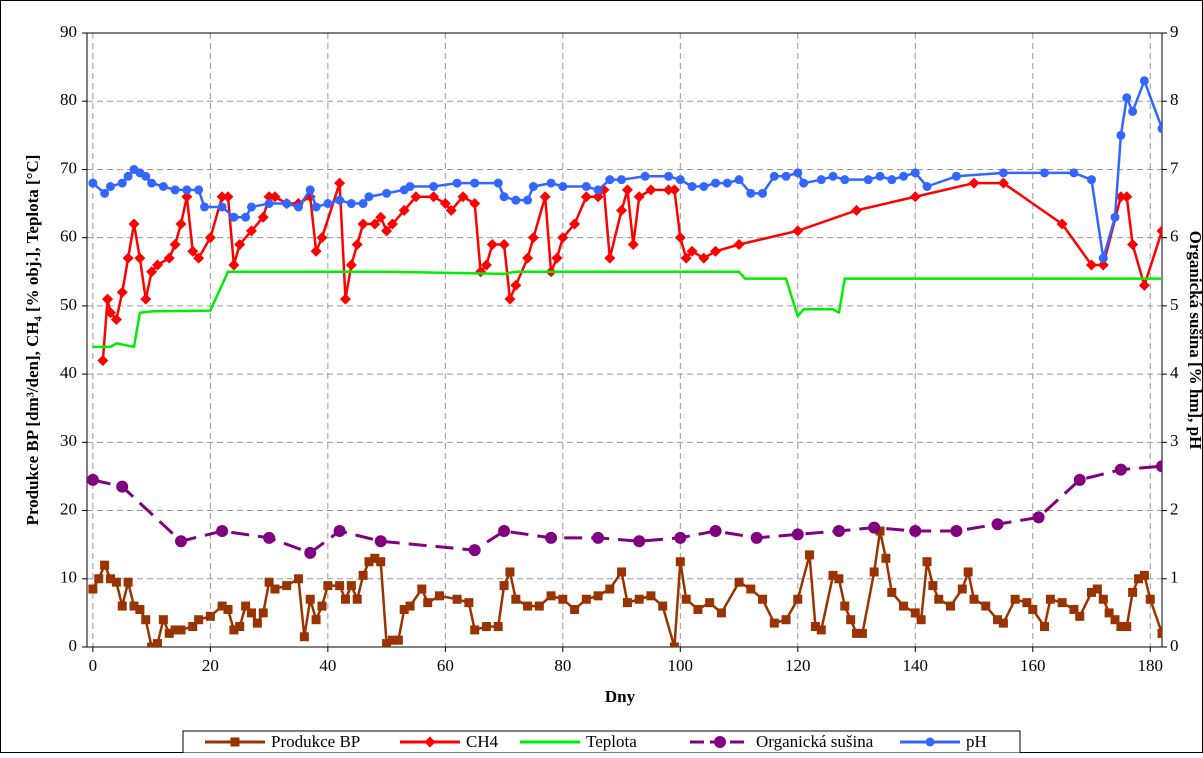  I want to click on y2-tick-label: 8, so click(1174, 99).